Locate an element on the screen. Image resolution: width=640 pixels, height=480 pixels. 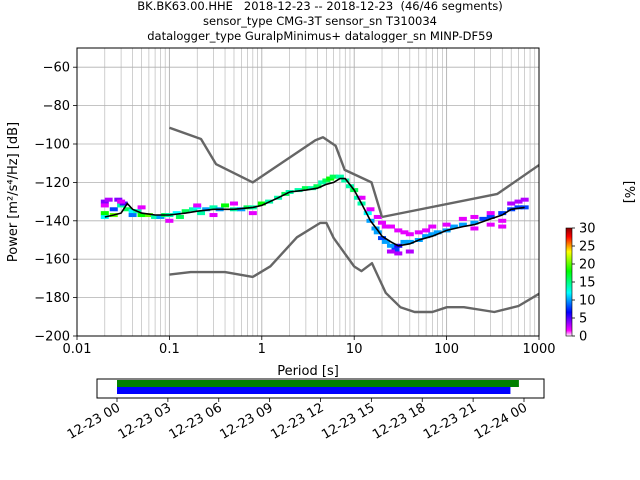
x-axis: 0.01 0.1 1 10 100 1000 is located at coordinates (309, 346).